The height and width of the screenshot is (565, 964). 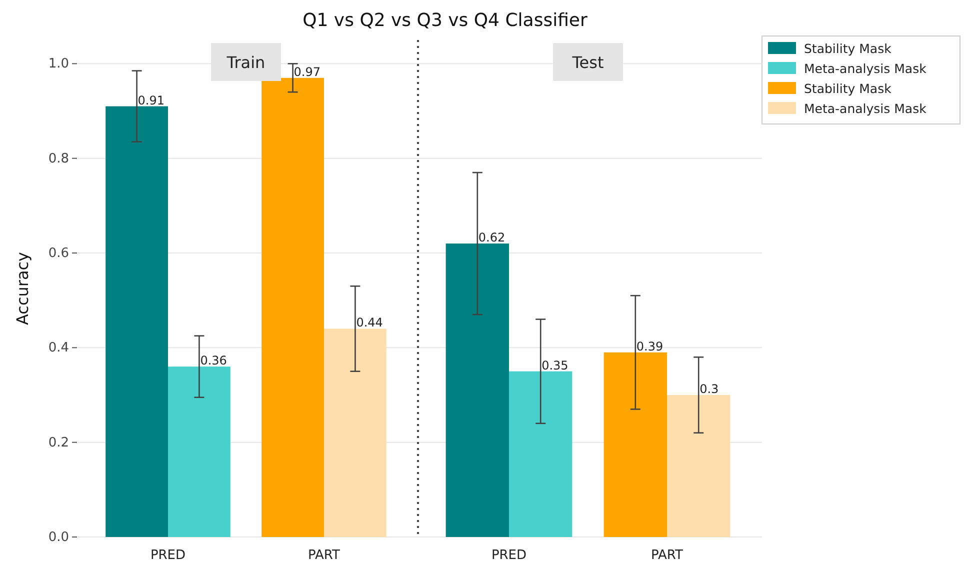 What do you see at coordinates (58, 253) in the screenshot?
I see `y-tick-label: 0.6` at bounding box center [58, 253].